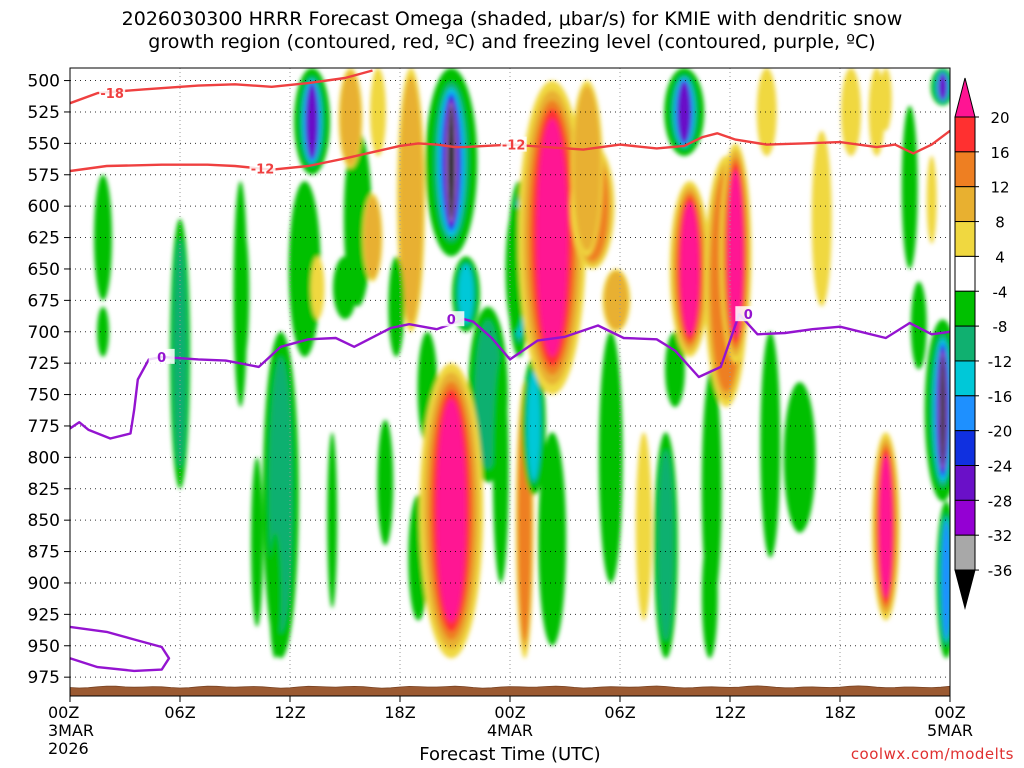 This screenshot has width=1024, height=768. Describe the element at coordinates (44, 521) in the screenshot. I see `y-tick-label-850: 850` at that location.